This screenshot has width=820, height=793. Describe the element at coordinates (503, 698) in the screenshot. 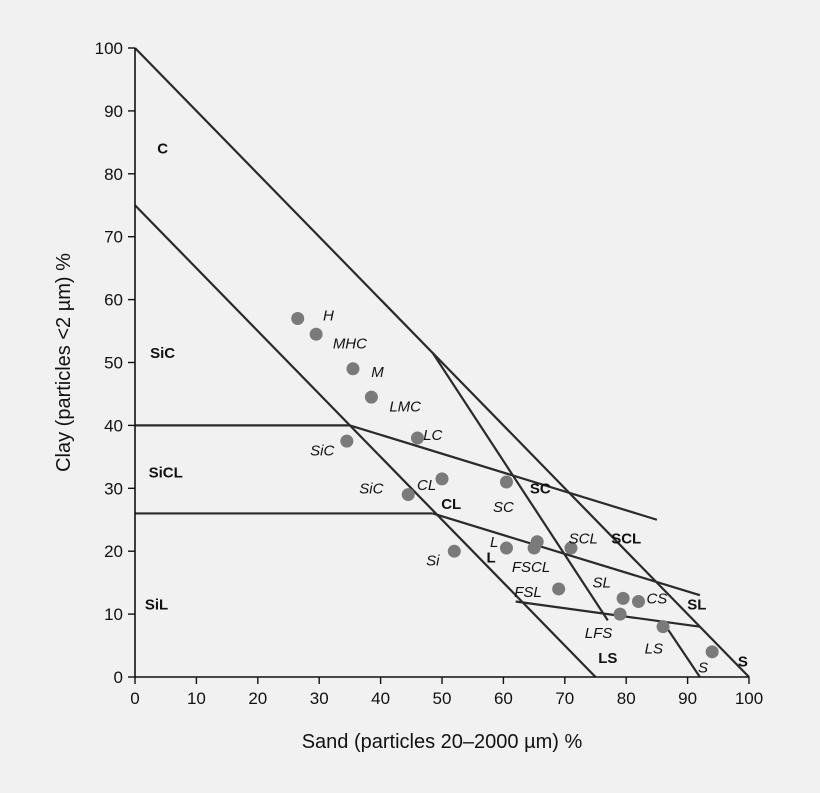

I see `x-tick-label: 60` at that location.